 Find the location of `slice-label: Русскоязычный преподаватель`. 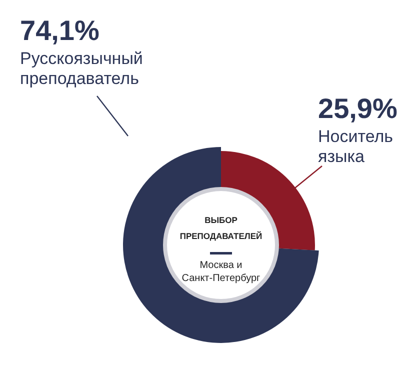

slice-label: Русскоязычный преподаватель is located at coordinates (81, 68).